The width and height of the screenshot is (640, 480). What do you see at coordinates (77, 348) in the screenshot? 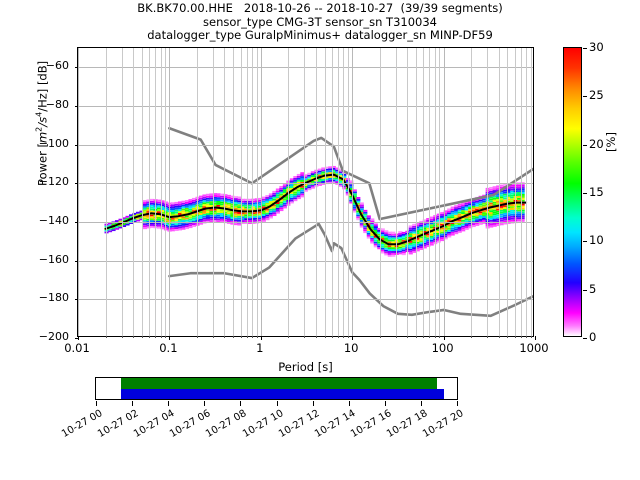
I see `x-tick-label: 0.01` at bounding box center [77, 348].